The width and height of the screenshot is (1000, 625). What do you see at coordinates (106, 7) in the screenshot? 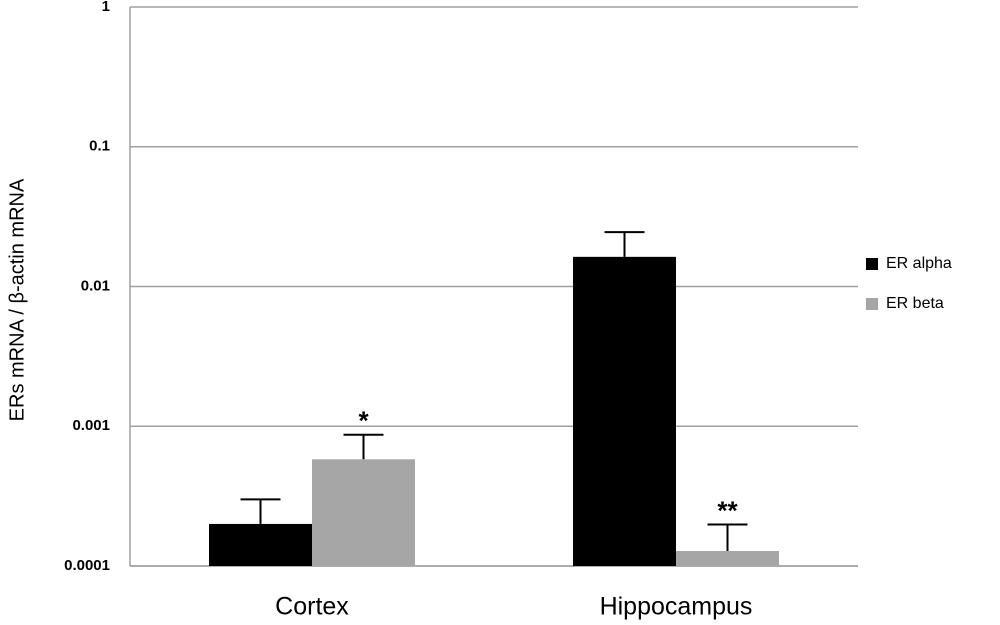
I see `y-tick-label: 1` at bounding box center [106, 7].